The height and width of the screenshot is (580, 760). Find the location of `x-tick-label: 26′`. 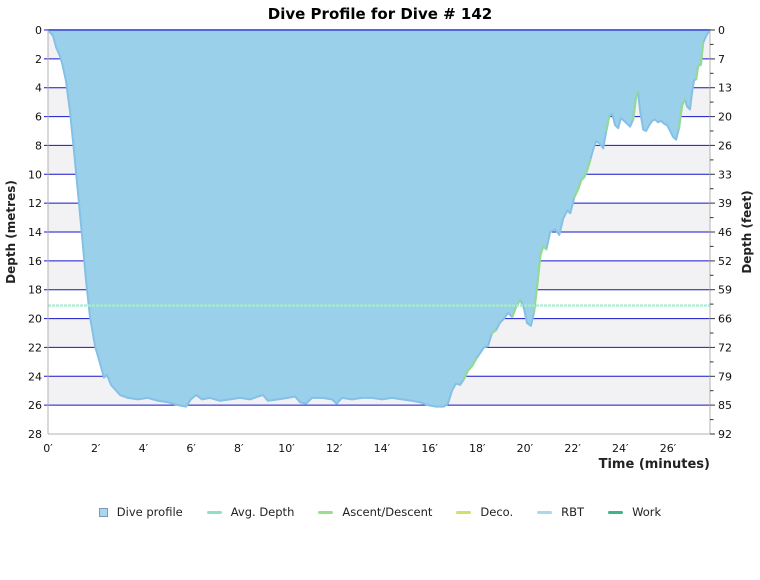

x-tick-label: 26′ is located at coordinates (668, 448).